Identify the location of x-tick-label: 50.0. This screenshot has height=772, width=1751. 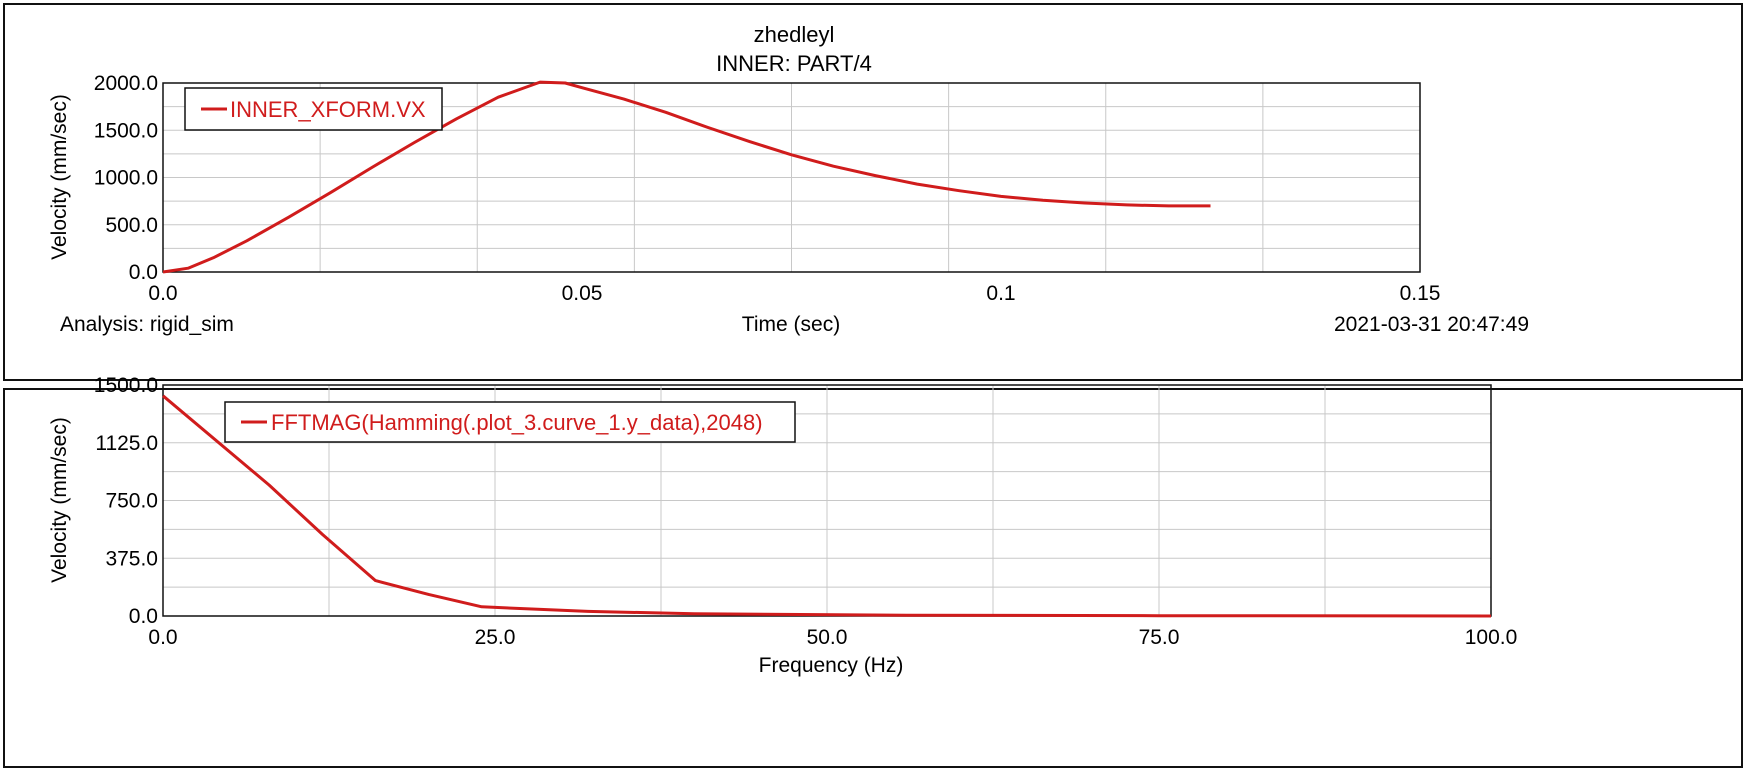
(827, 637).